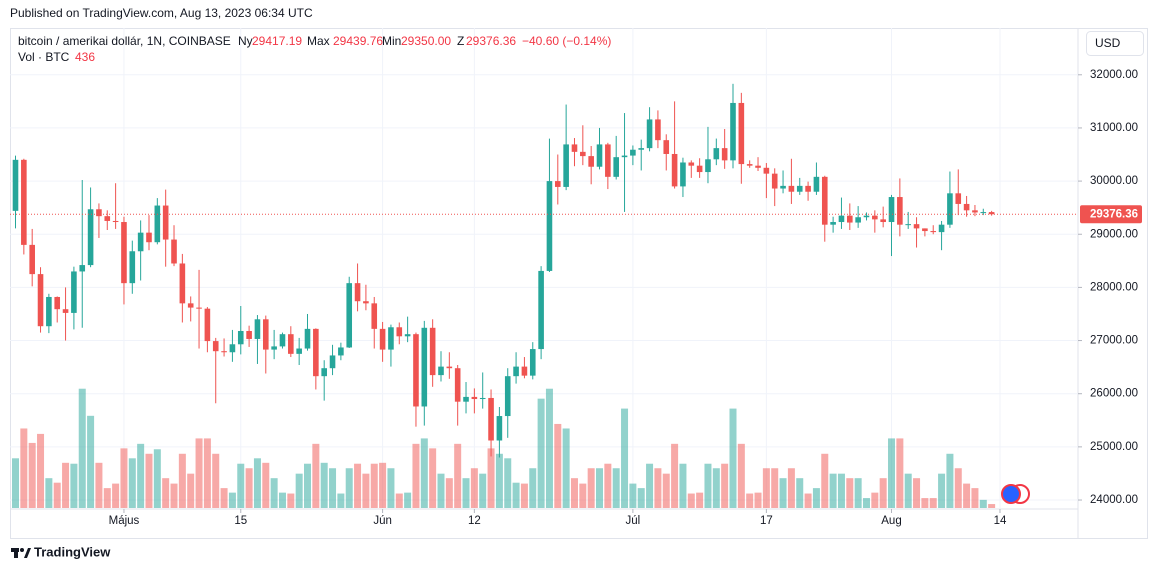 This screenshot has width=1158, height=571. Describe the element at coordinates (426, 41) in the screenshot. I see `legend-value: 29350.00` at that location.